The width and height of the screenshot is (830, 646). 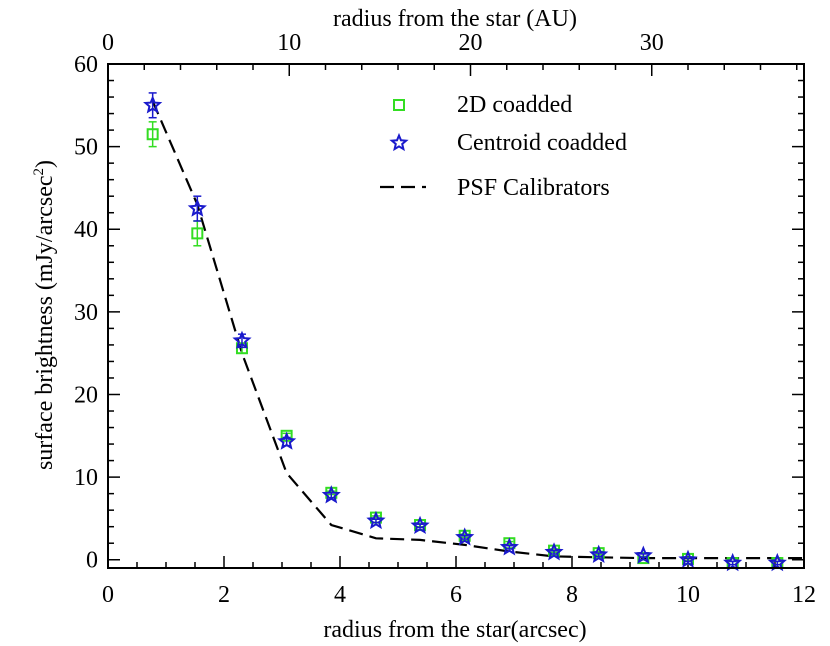 What do you see at coordinates (289, 43) in the screenshot?
I see `top-x-tick-label: 10` at bounding box center [289, 43].